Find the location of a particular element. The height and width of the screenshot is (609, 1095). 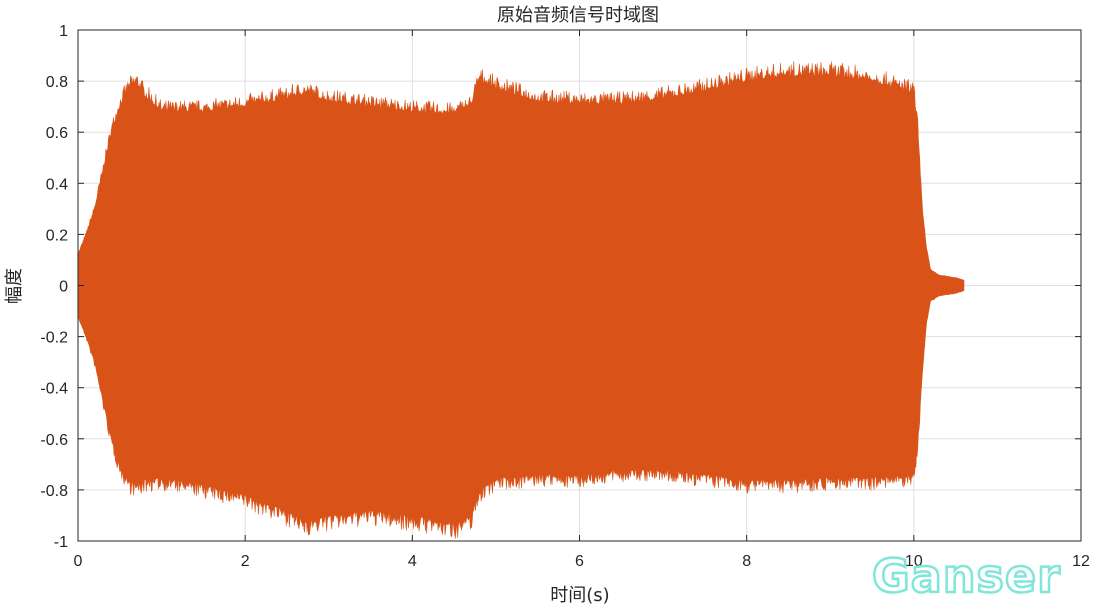

x-tick-label: 2 is located at coordinates (245, 561).